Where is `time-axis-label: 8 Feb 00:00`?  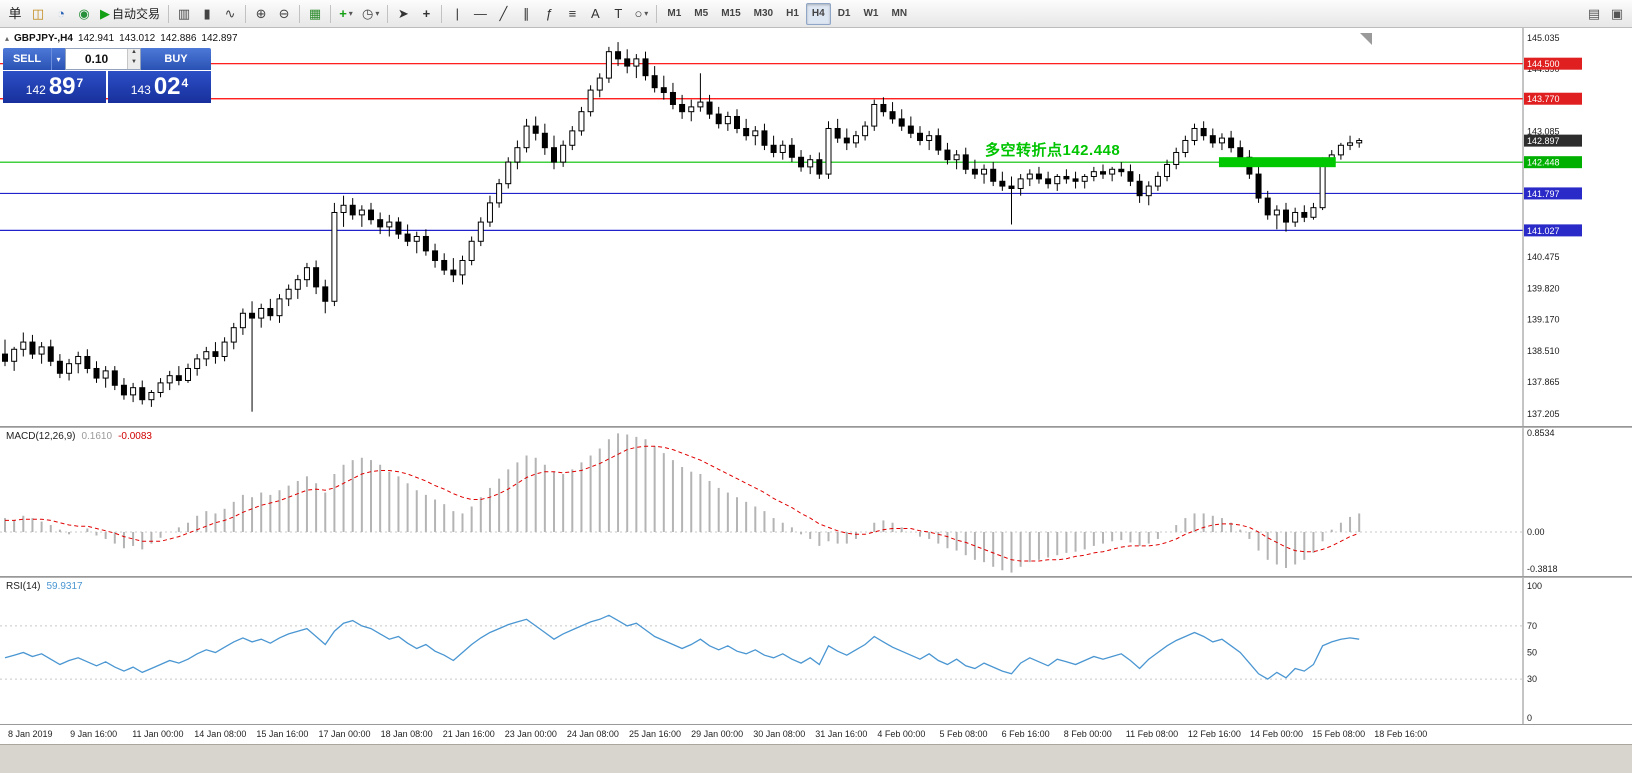
time-axis-label: 8 Feb 00:00 is located at coordinates (1087, 734).